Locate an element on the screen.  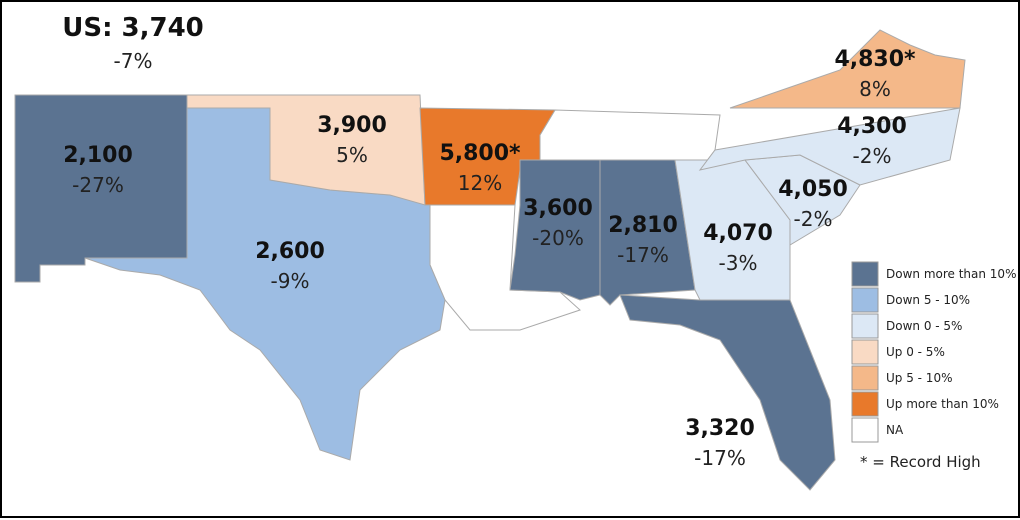
state-value: 2,810 is located at coordinates (643, 225).